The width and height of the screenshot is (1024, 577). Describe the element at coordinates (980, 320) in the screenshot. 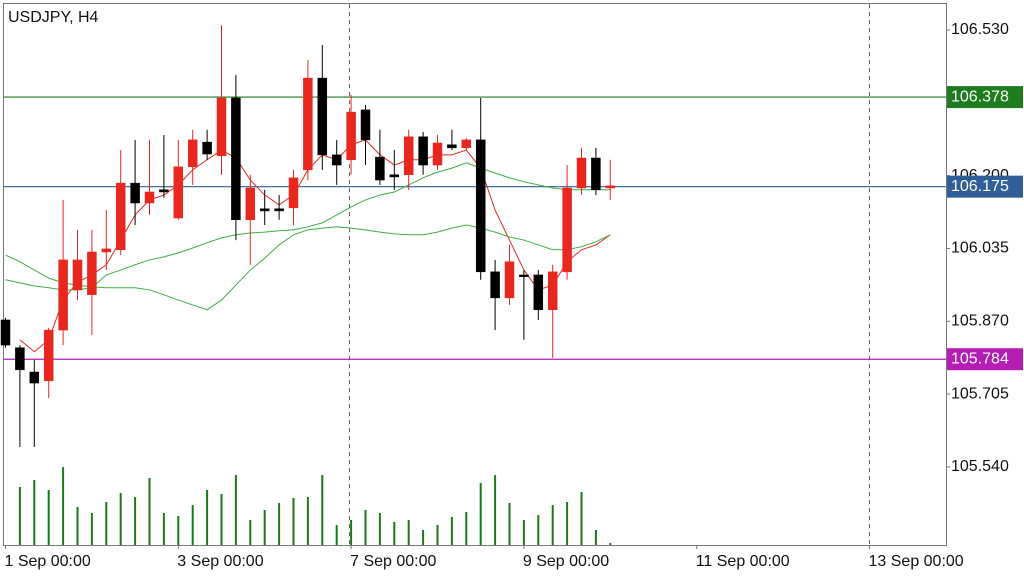

I see `y-tick-label: 105.870` at that location.